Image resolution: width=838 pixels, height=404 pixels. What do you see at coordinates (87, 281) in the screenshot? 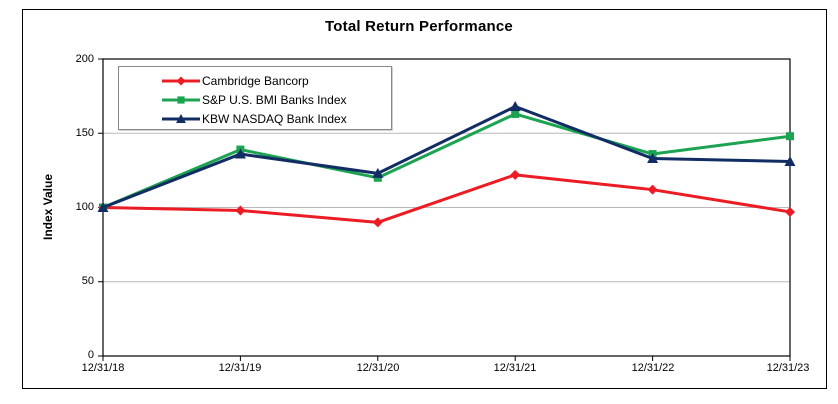
I see `y-tick-label-50: 50` at bounding box center [87, 281].